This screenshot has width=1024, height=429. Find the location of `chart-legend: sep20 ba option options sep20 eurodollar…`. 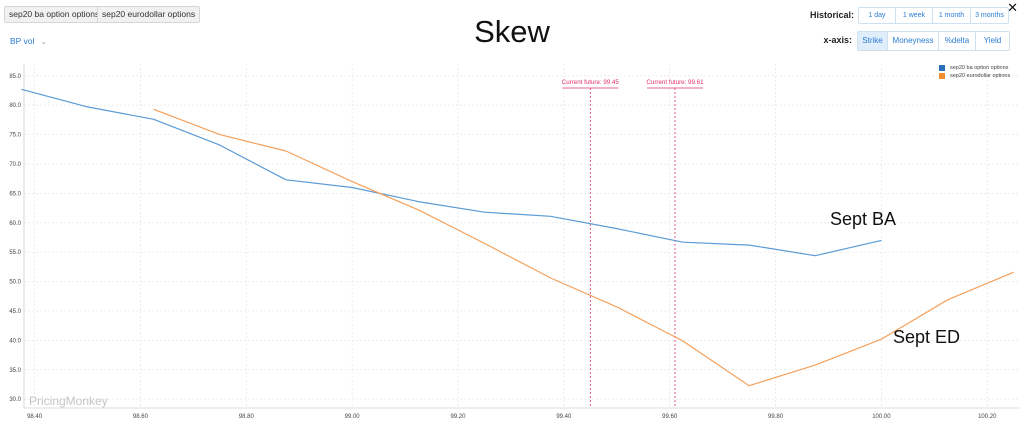

chart-legend: sep20 ba option options sep20 eurodollar… is located at coordinates (974, 72).